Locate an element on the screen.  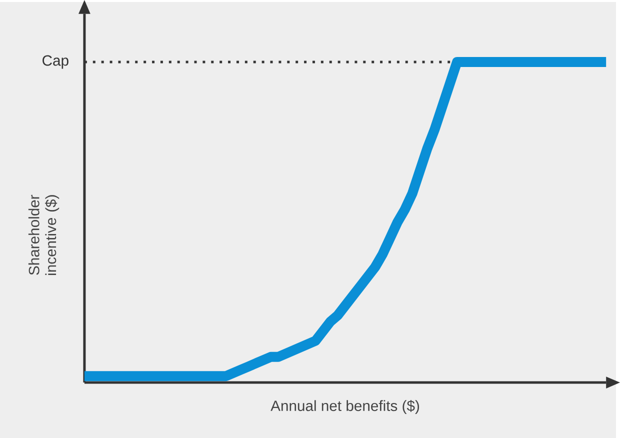
ref-line-label: Cap is located at coordinates (55, 62).